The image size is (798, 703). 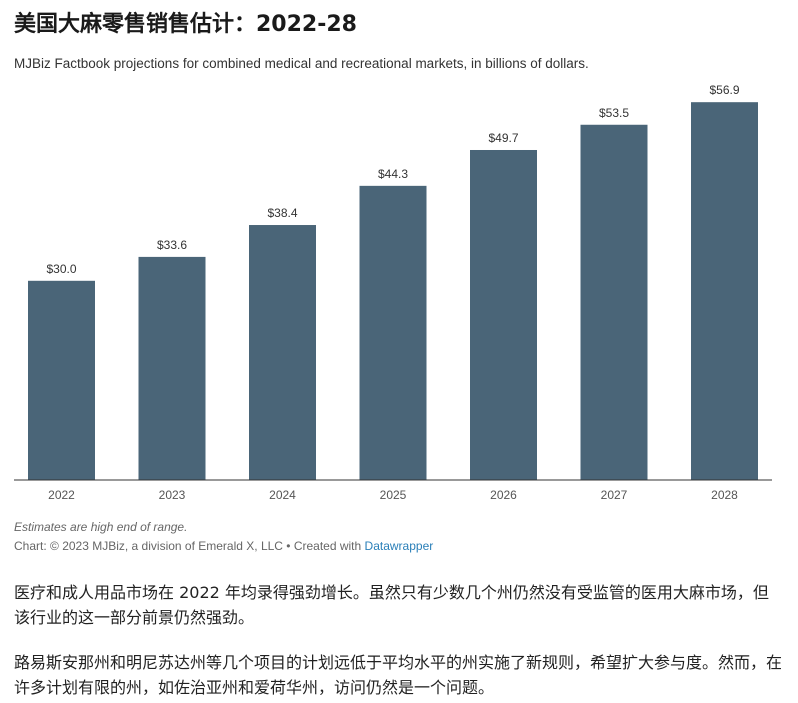 I want to click on datawrapper-link: Datawrapper, so click(x=399, y=546).